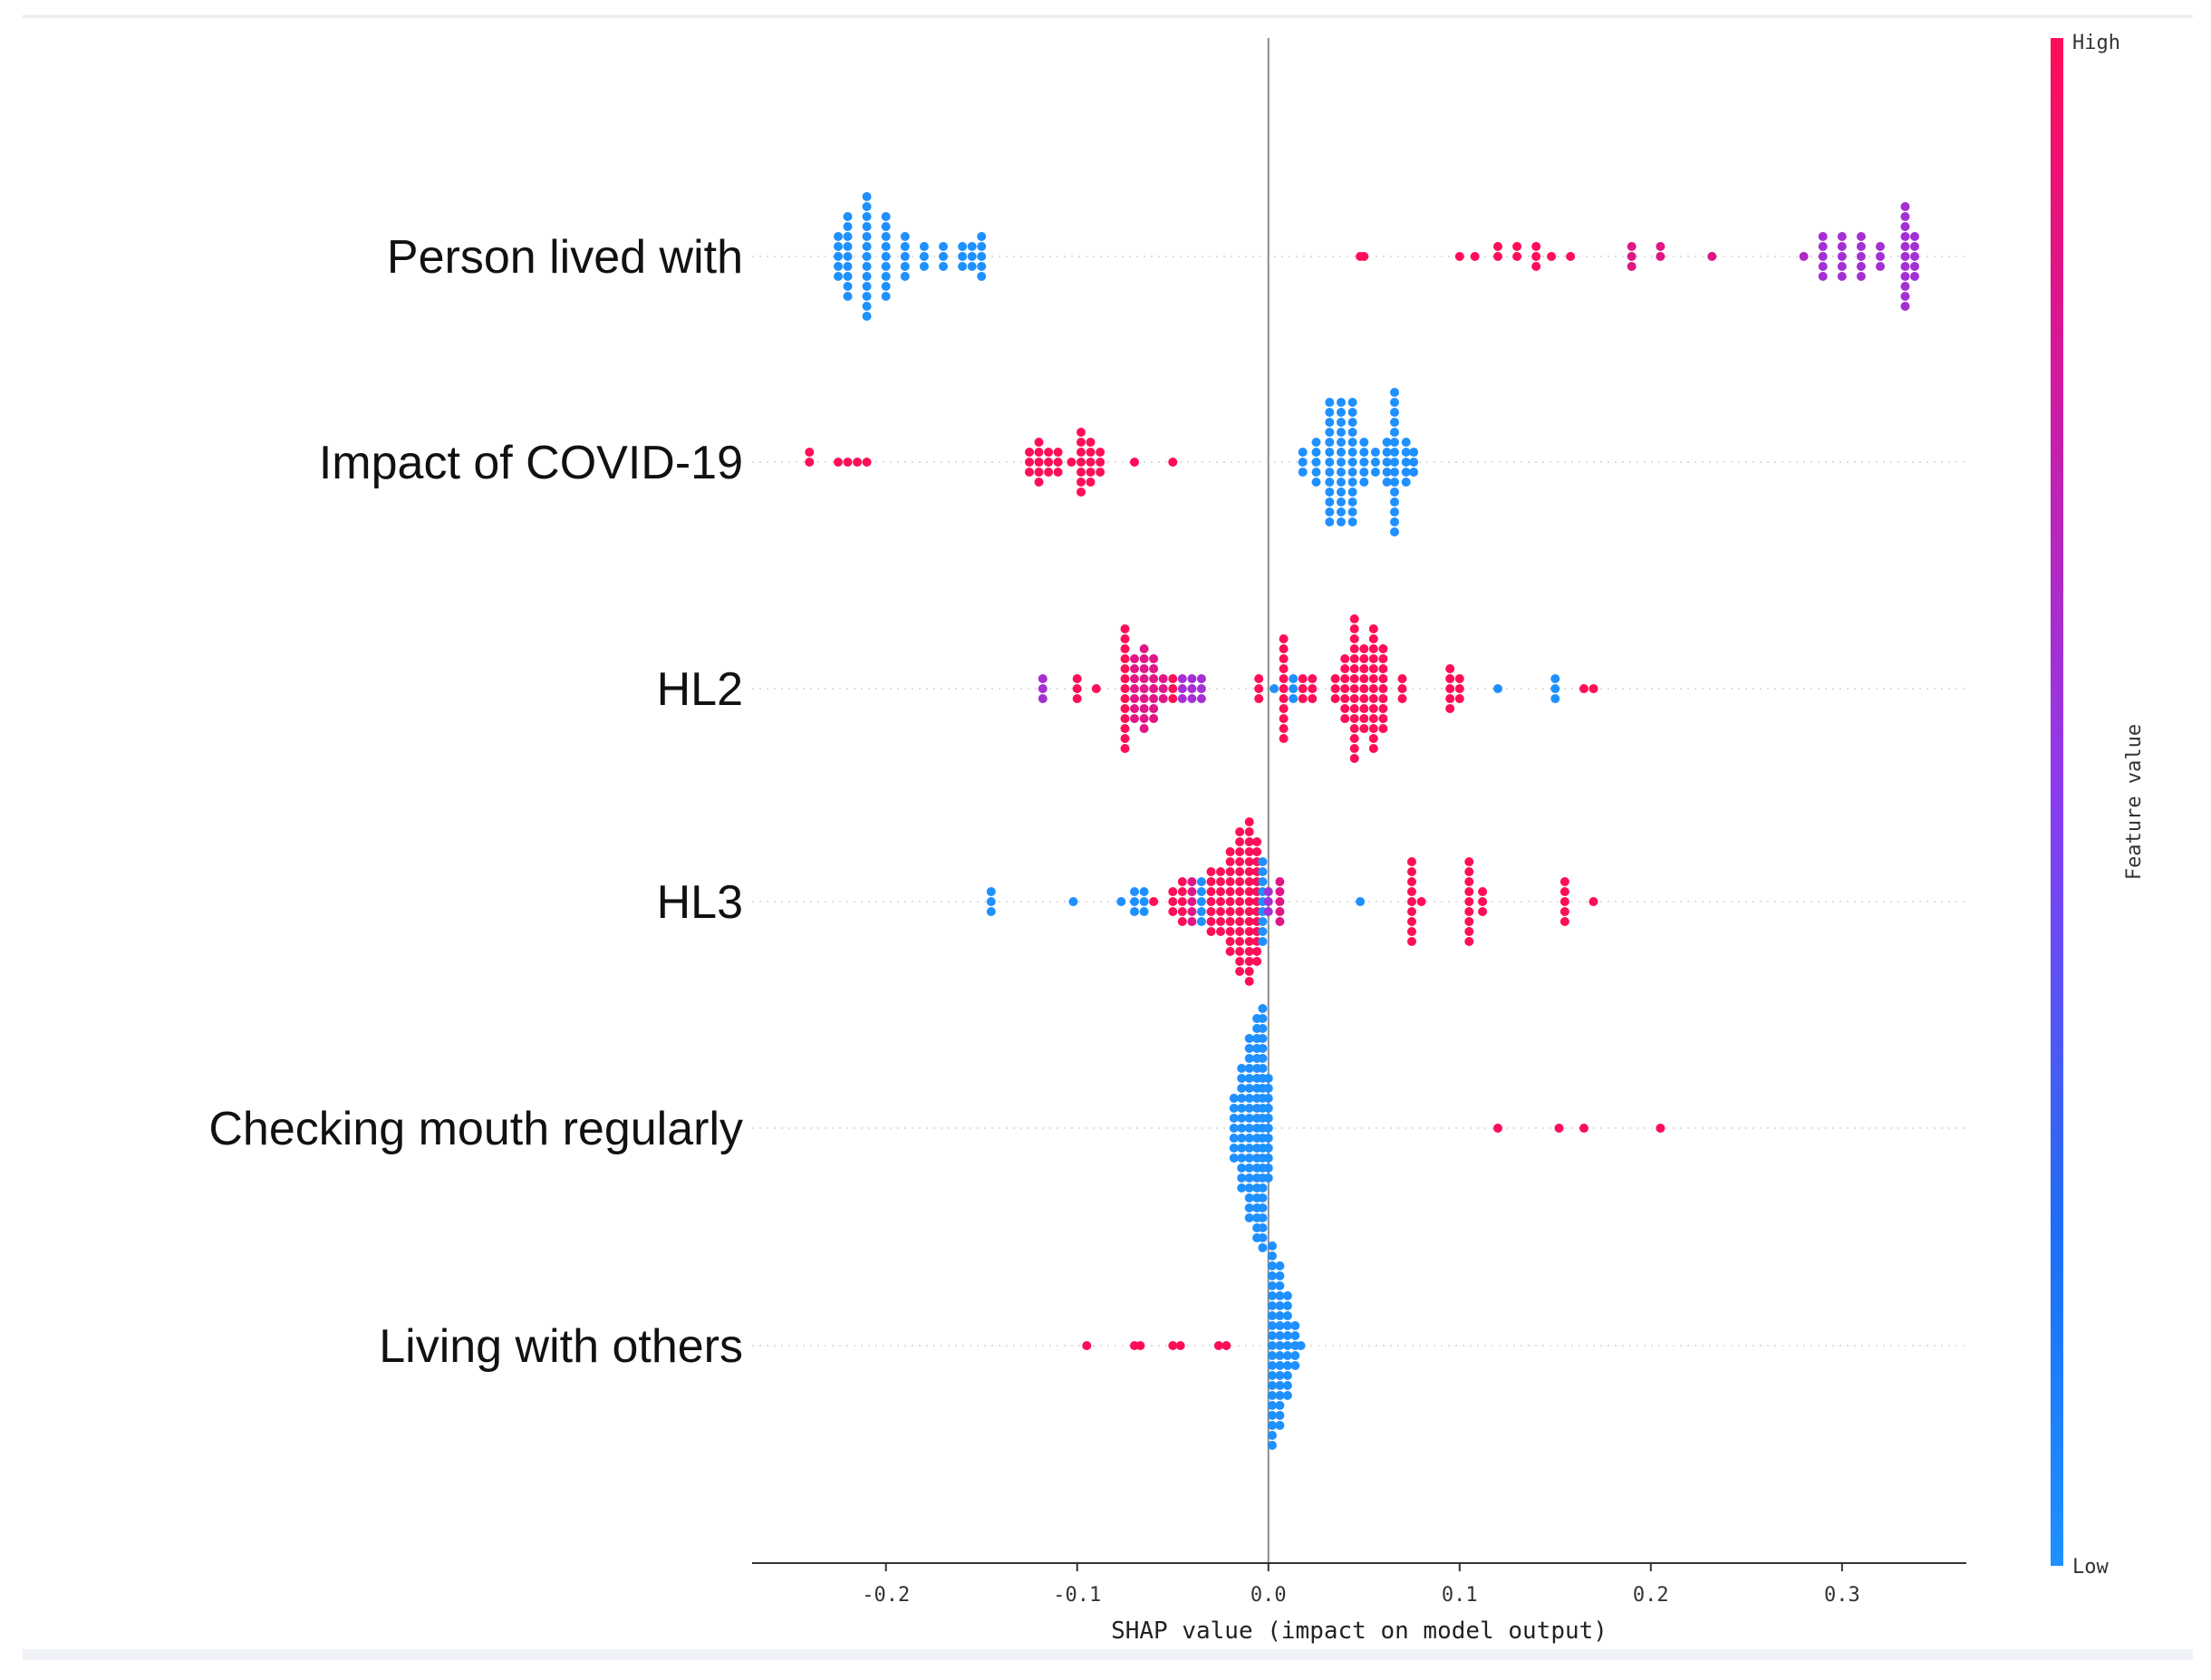 This screenshot has height=1680, width=2211. What do you see at coordinates (1077, 1595) in the screenshot?
I see `x-tick-label: -0.1` at bounding box center [1077, 1595].